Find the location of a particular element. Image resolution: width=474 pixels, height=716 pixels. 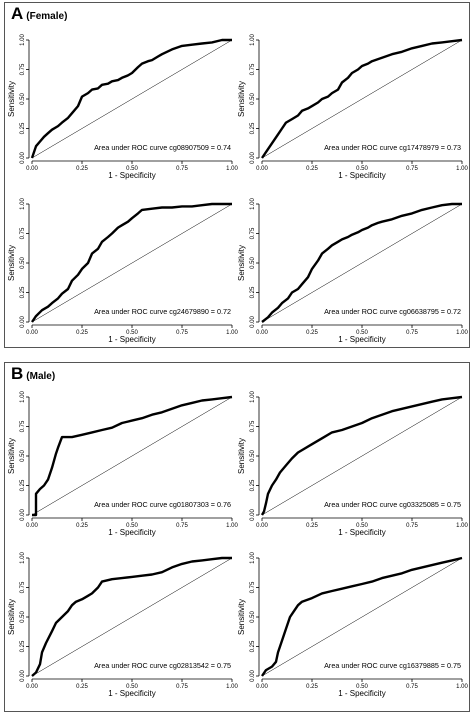

auc-label: Area under ROC curve cg17478979 = 0.73 is located at coordinates (392, 147).